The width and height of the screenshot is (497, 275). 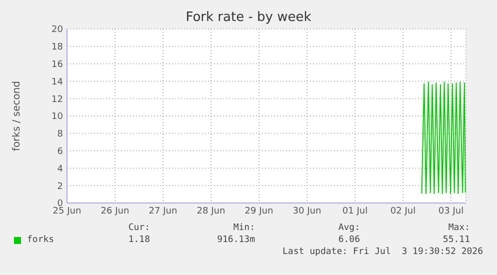 What do you see at coordinates (58, 65) in the screenshot?
I see `y-tick-label: 16` at bounding box center [58, 65].